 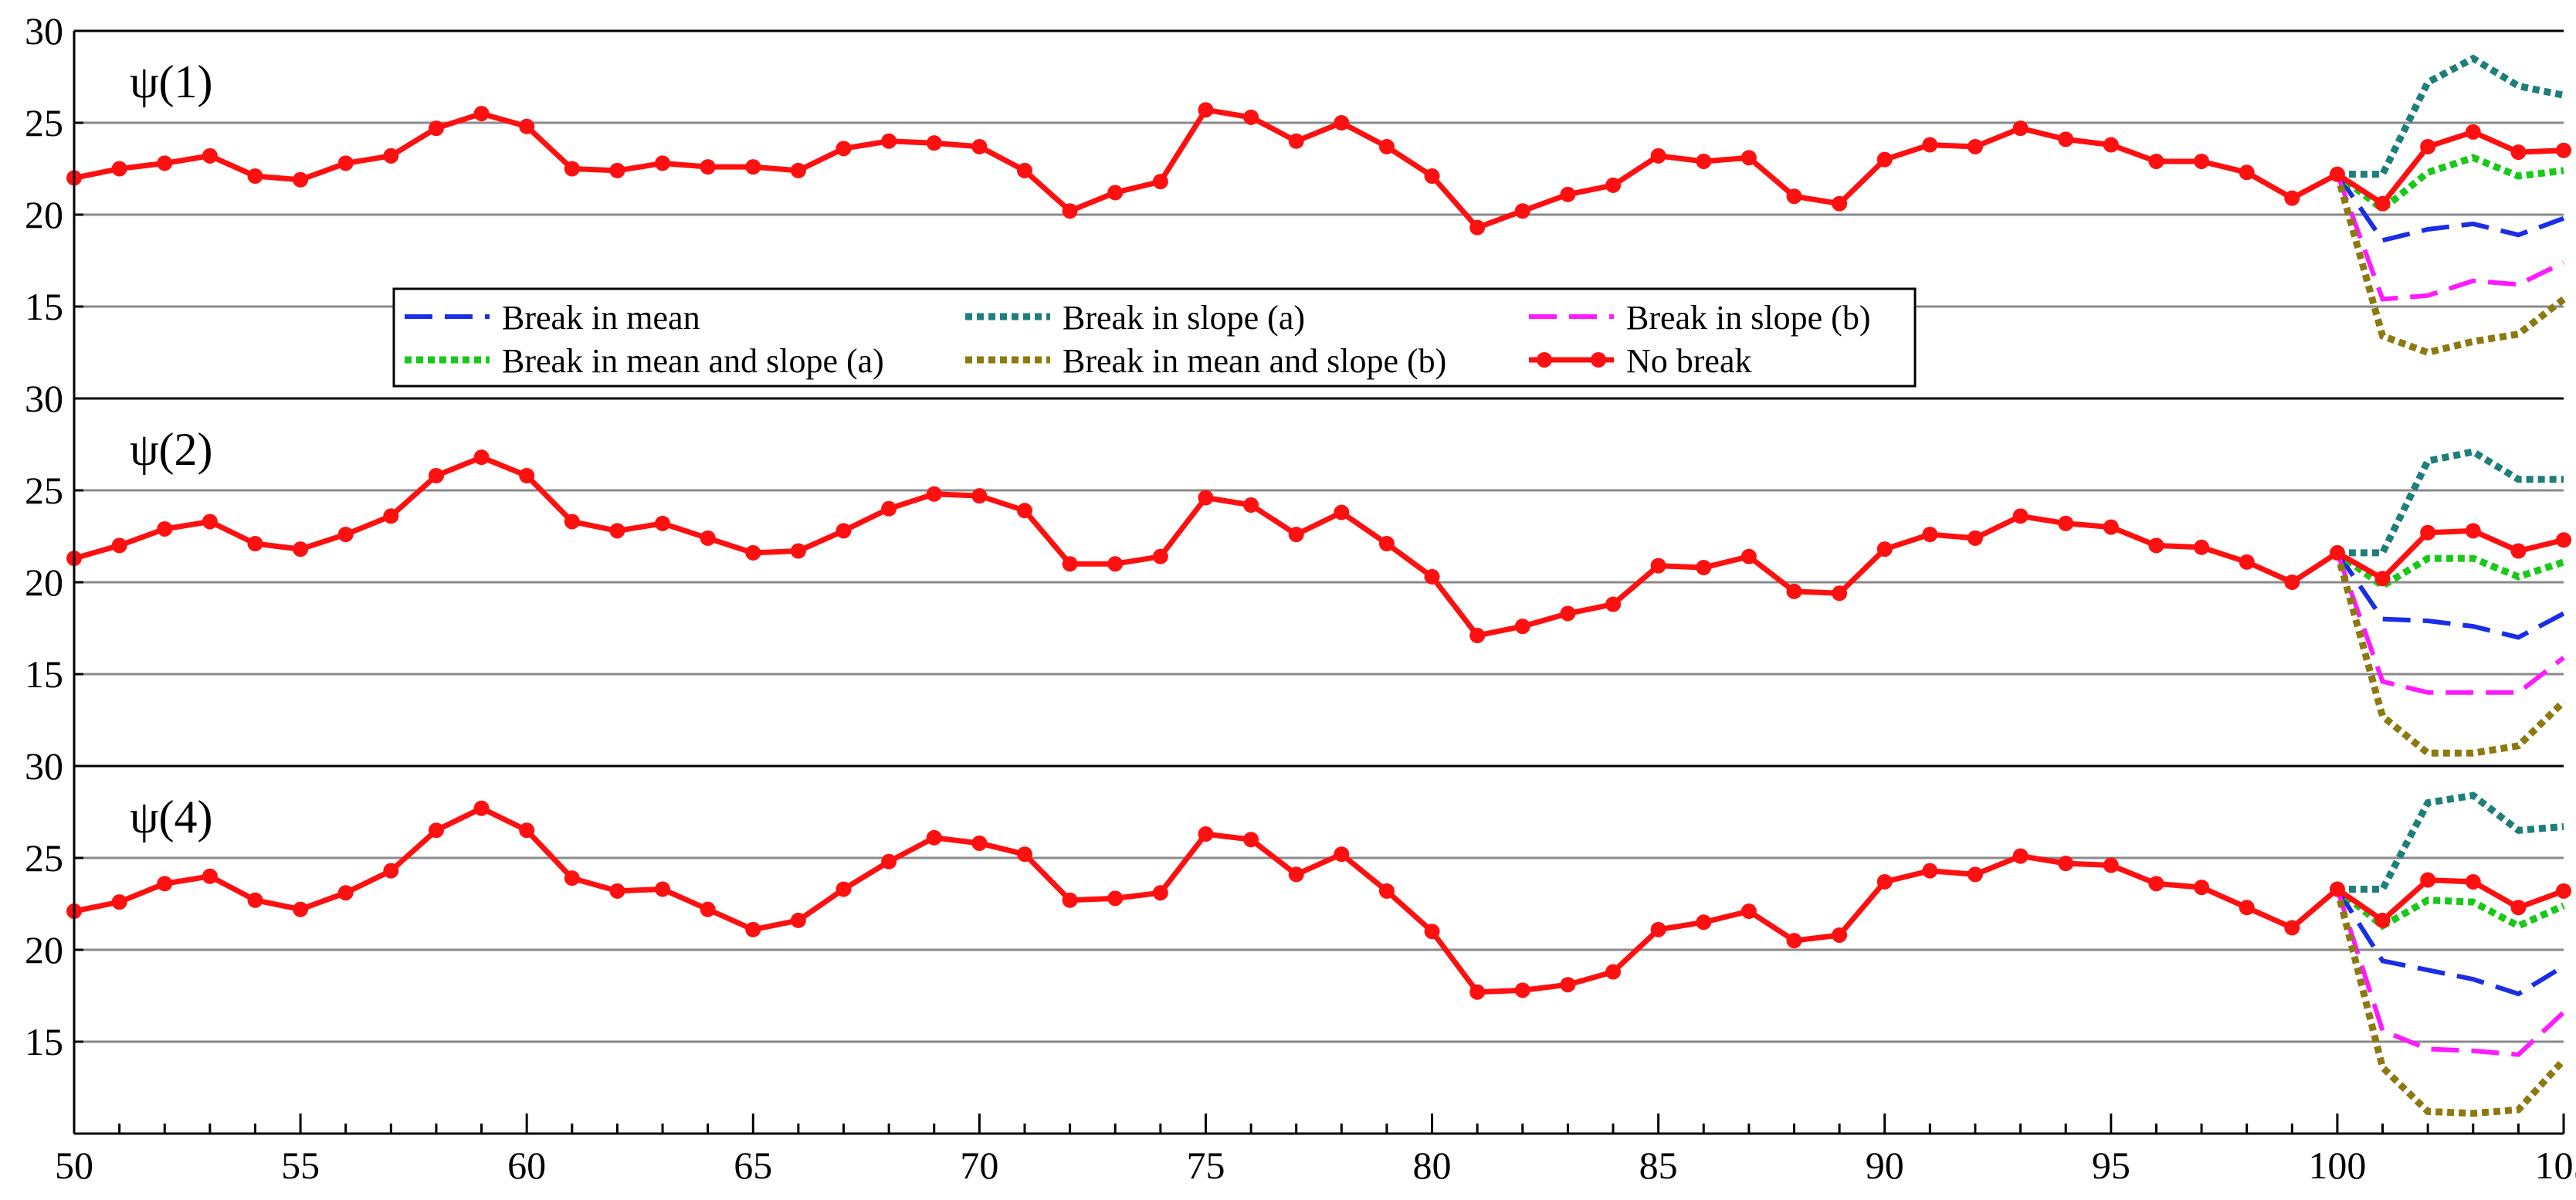 What do you see at coordinates (1689, 361) in the screenshot?
I see `legend-label-no-break: No break` at bounding box center [1689, 361].